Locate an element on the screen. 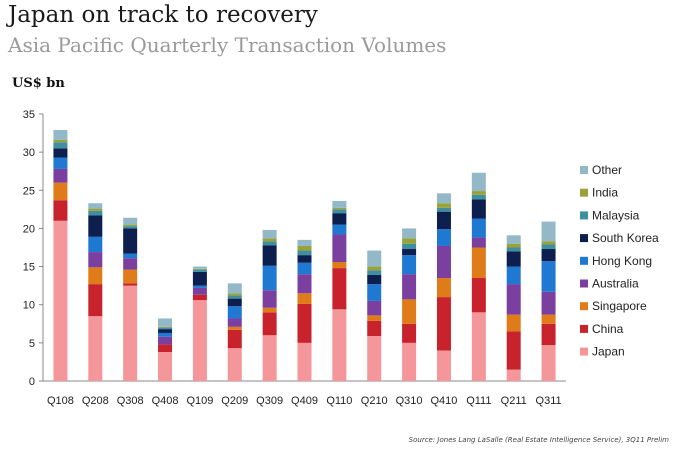 Image resolution: width=681 pixels, height=463 pixels. y-tick-label: 25 is located at coordinates (29, 191).